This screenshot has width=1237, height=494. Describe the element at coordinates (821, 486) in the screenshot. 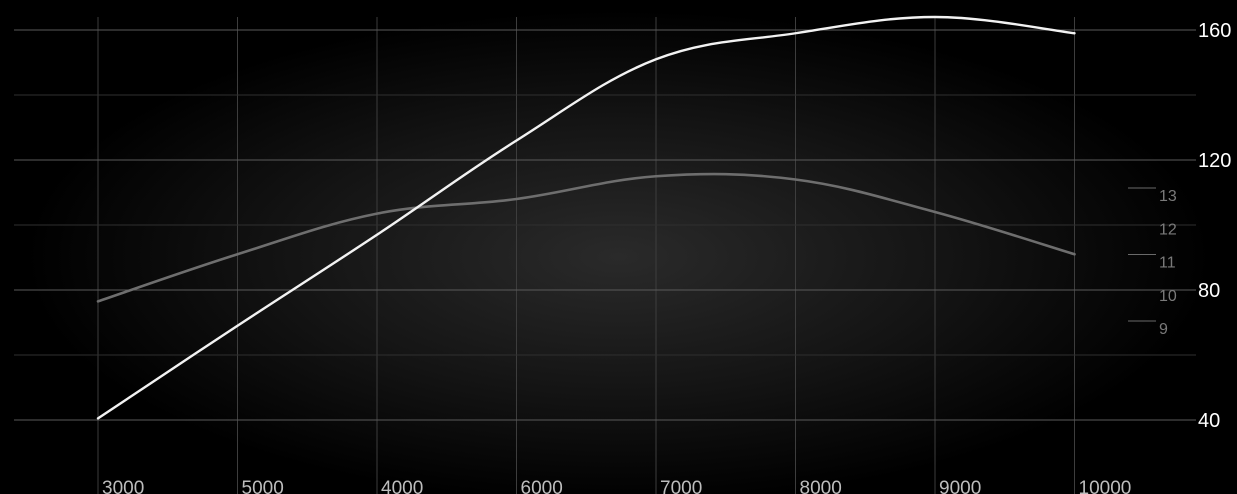

I see `x-tick-label: 8000` at that location.